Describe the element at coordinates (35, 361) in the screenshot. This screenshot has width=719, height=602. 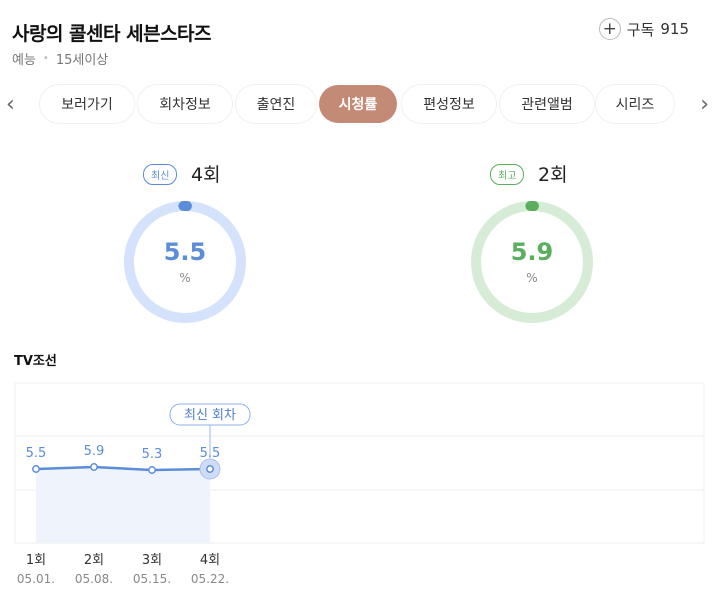
I see `broadcaster-label: TV조선` at that location.